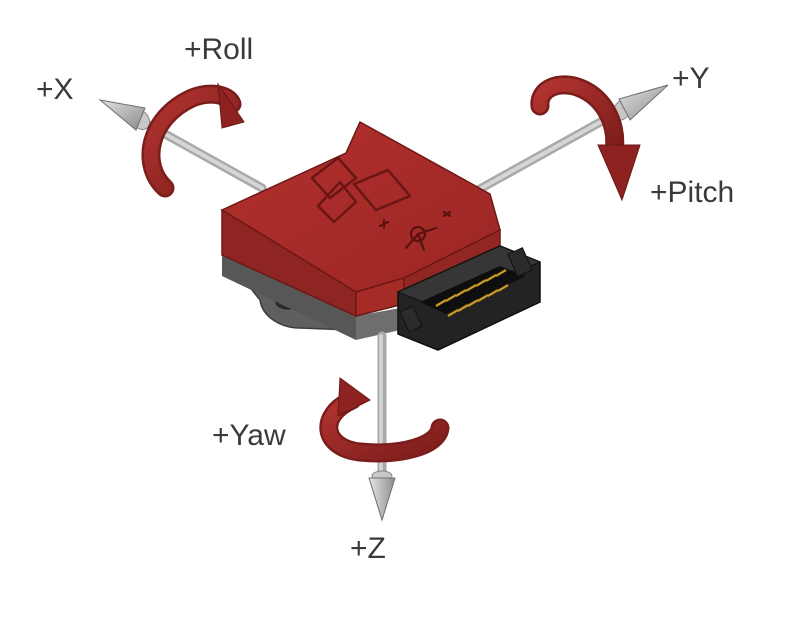 The image size is (800, 620). Describe the element at coordinates (415, 231) in the screenshot. I see `x-y-axis-mark` at that location.